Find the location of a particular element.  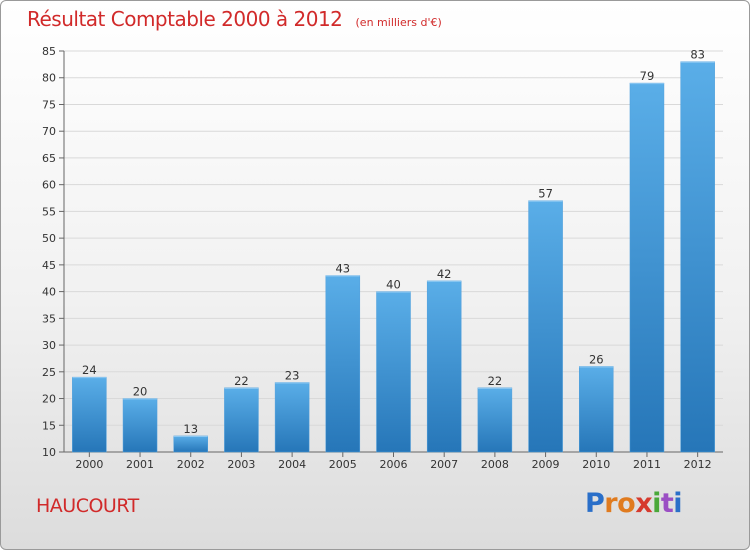

bar-2012 is located at coordinates (697, 257).